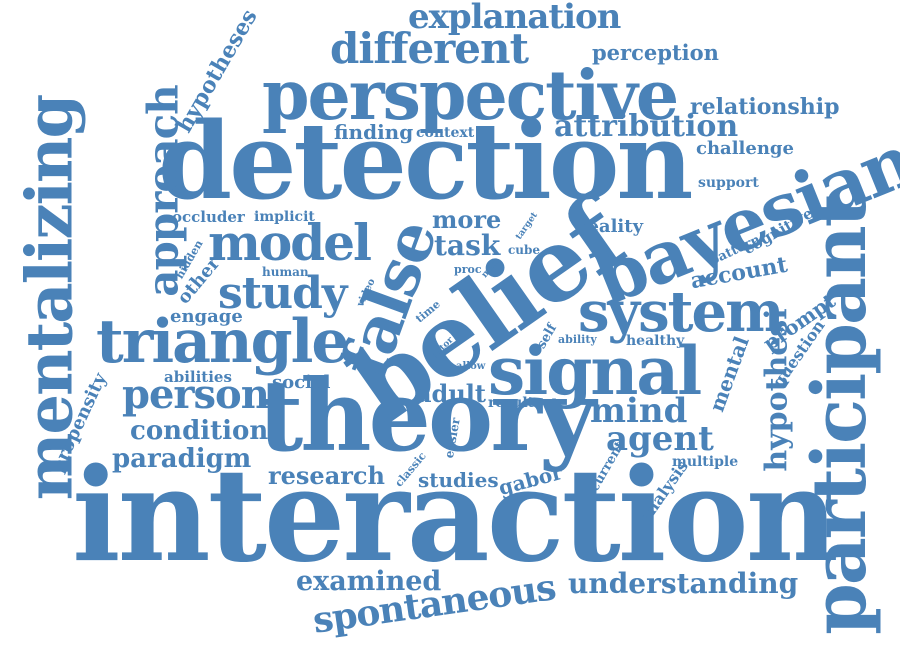  What do you see at coordinates (468, 269) in the screenshot?
I see `word-proc: proc` at bounding box center [468, 269].